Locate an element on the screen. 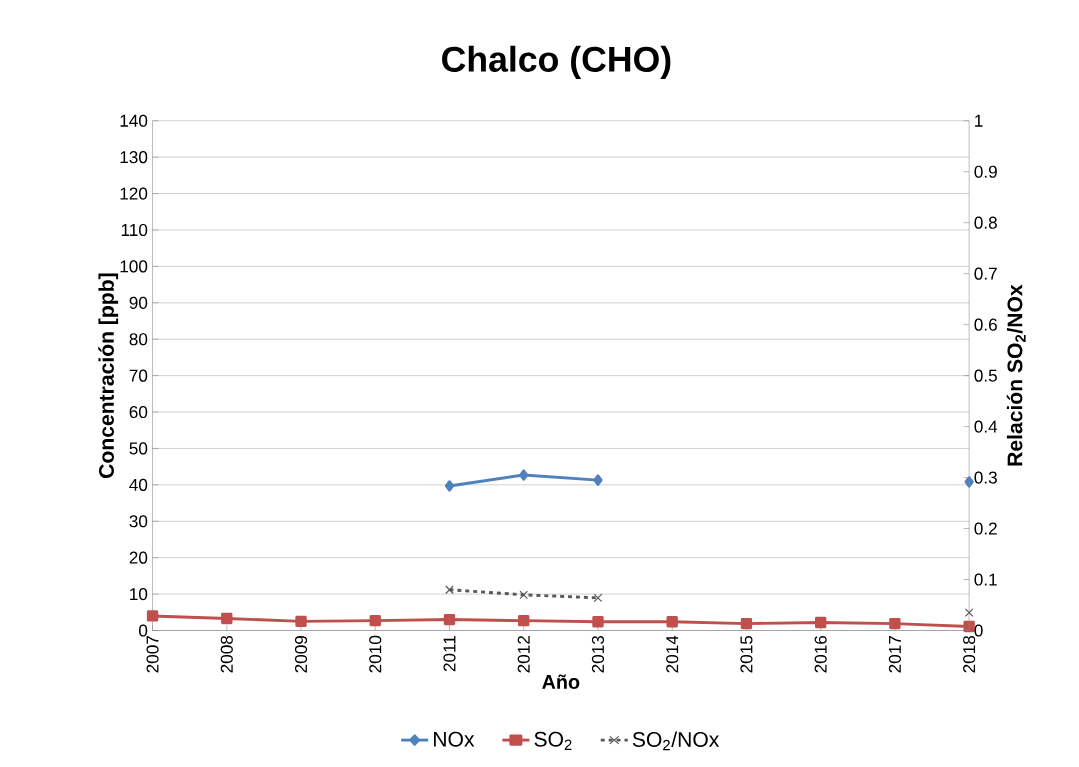  x-tick-label: 2008 is located at coordinates (226, 654).